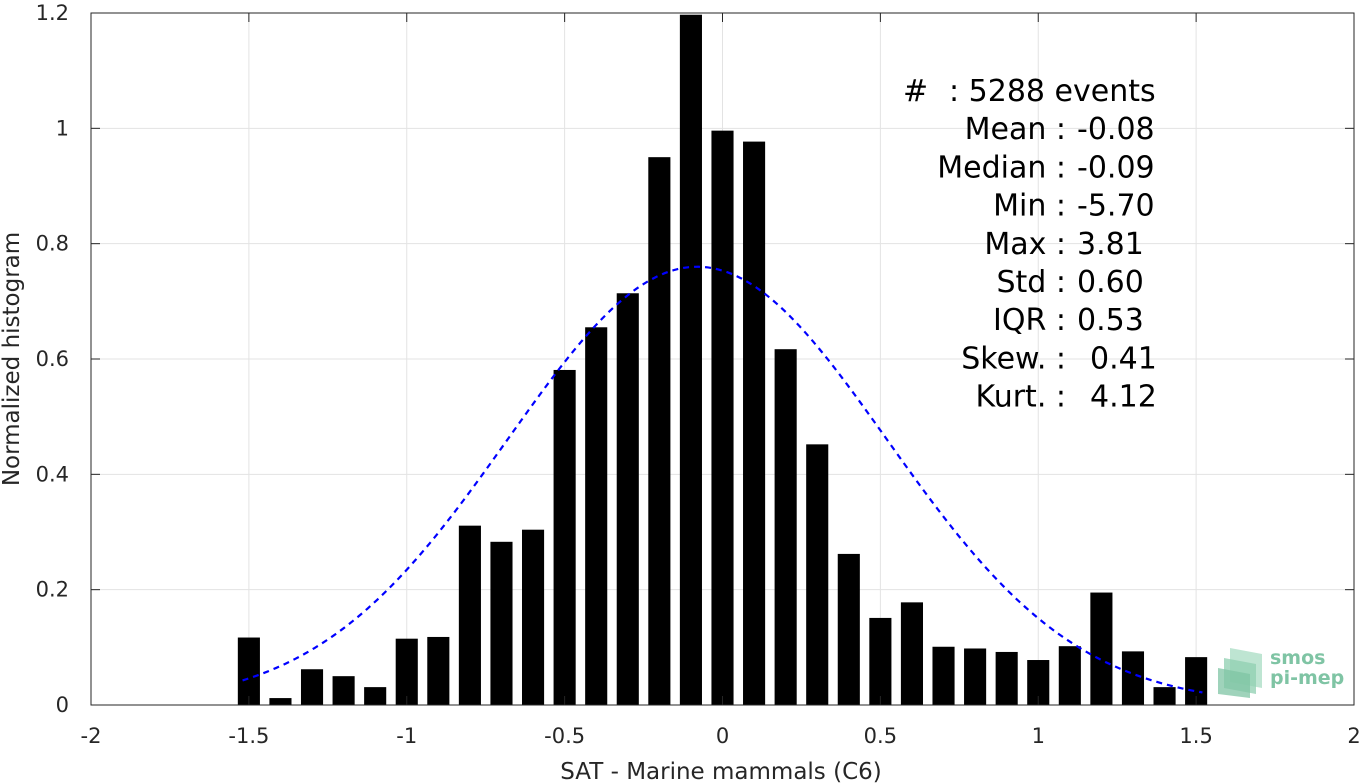  What do you see at coordinates (52, 244) in the screenshot?
I see `y-tick-label: 0.8` at bounding box center [52, 244].